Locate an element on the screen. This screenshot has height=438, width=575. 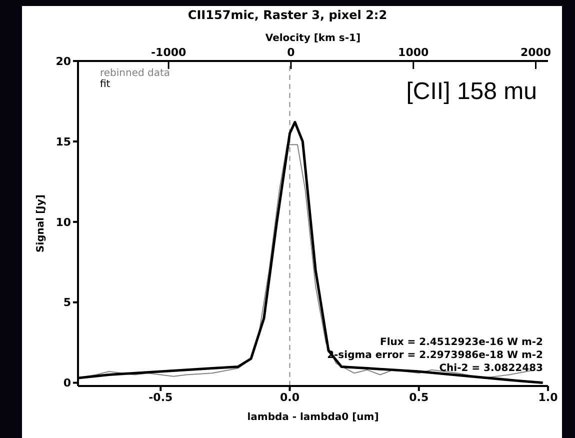
annotation: Chi-2 = 3.0822483 is located at coordinates (490, 368).